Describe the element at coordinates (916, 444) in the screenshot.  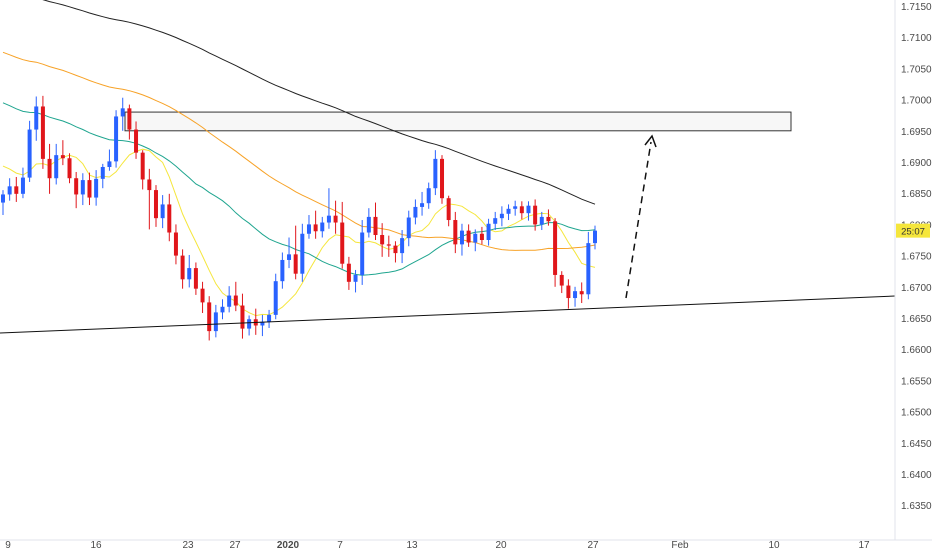
I see `price-tick-label: 1.64500` at that location.